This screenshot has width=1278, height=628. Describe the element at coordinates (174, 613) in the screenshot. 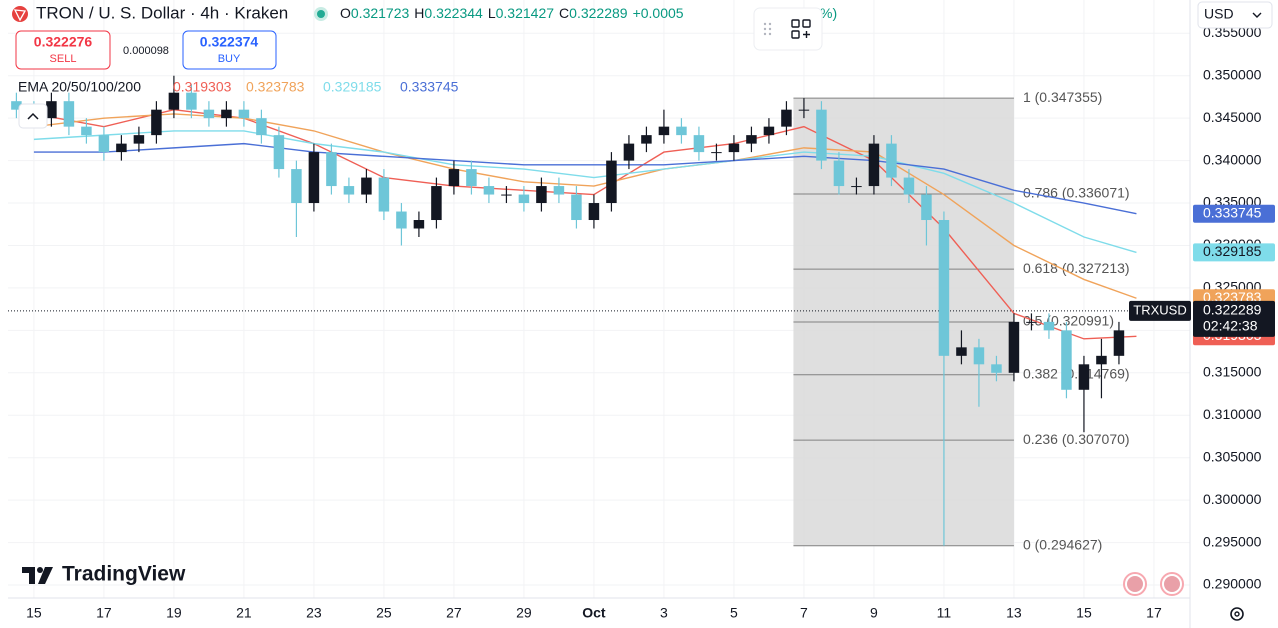

I see `x-tick-label: 19` at that location.